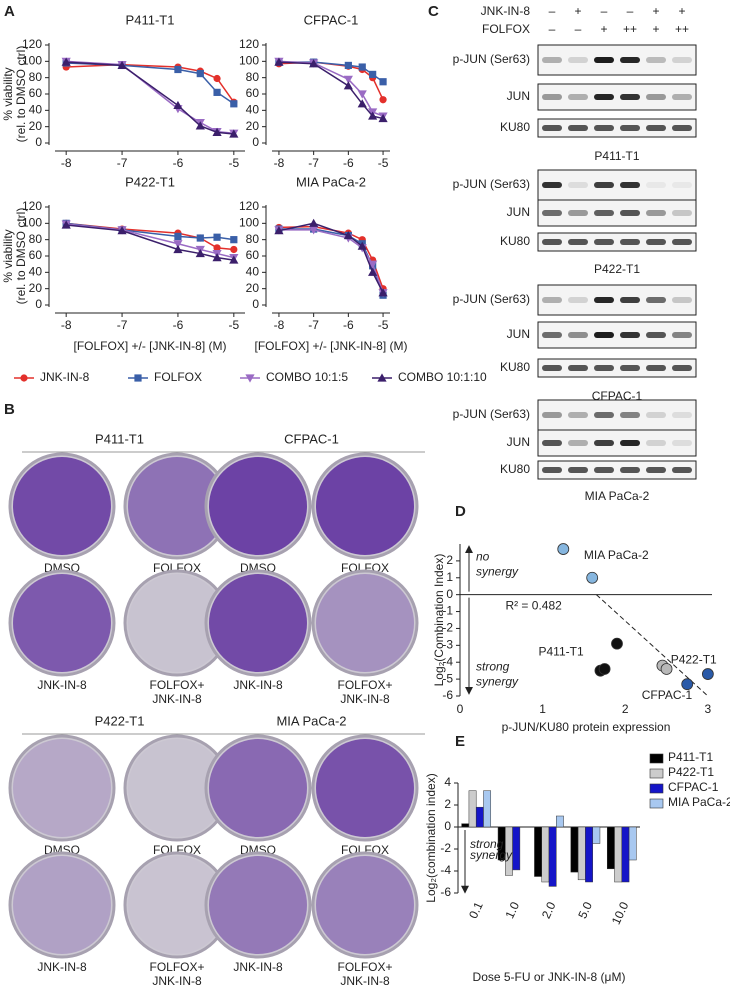 Image resolution: width=730 pixels, height=992 pixels. Describe the element at coordinates (506, 11) in the screenshot. I see `treatment-label: JNK-IN-8` at that location.